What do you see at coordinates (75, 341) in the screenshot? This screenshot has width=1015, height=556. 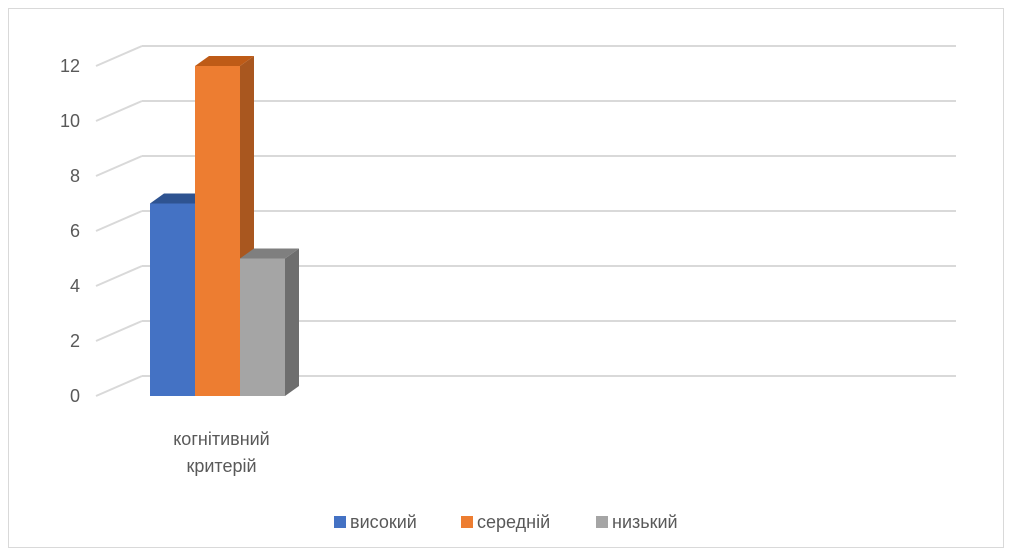 I see `y-tick-label: 2` at bounding box center [75, 341].